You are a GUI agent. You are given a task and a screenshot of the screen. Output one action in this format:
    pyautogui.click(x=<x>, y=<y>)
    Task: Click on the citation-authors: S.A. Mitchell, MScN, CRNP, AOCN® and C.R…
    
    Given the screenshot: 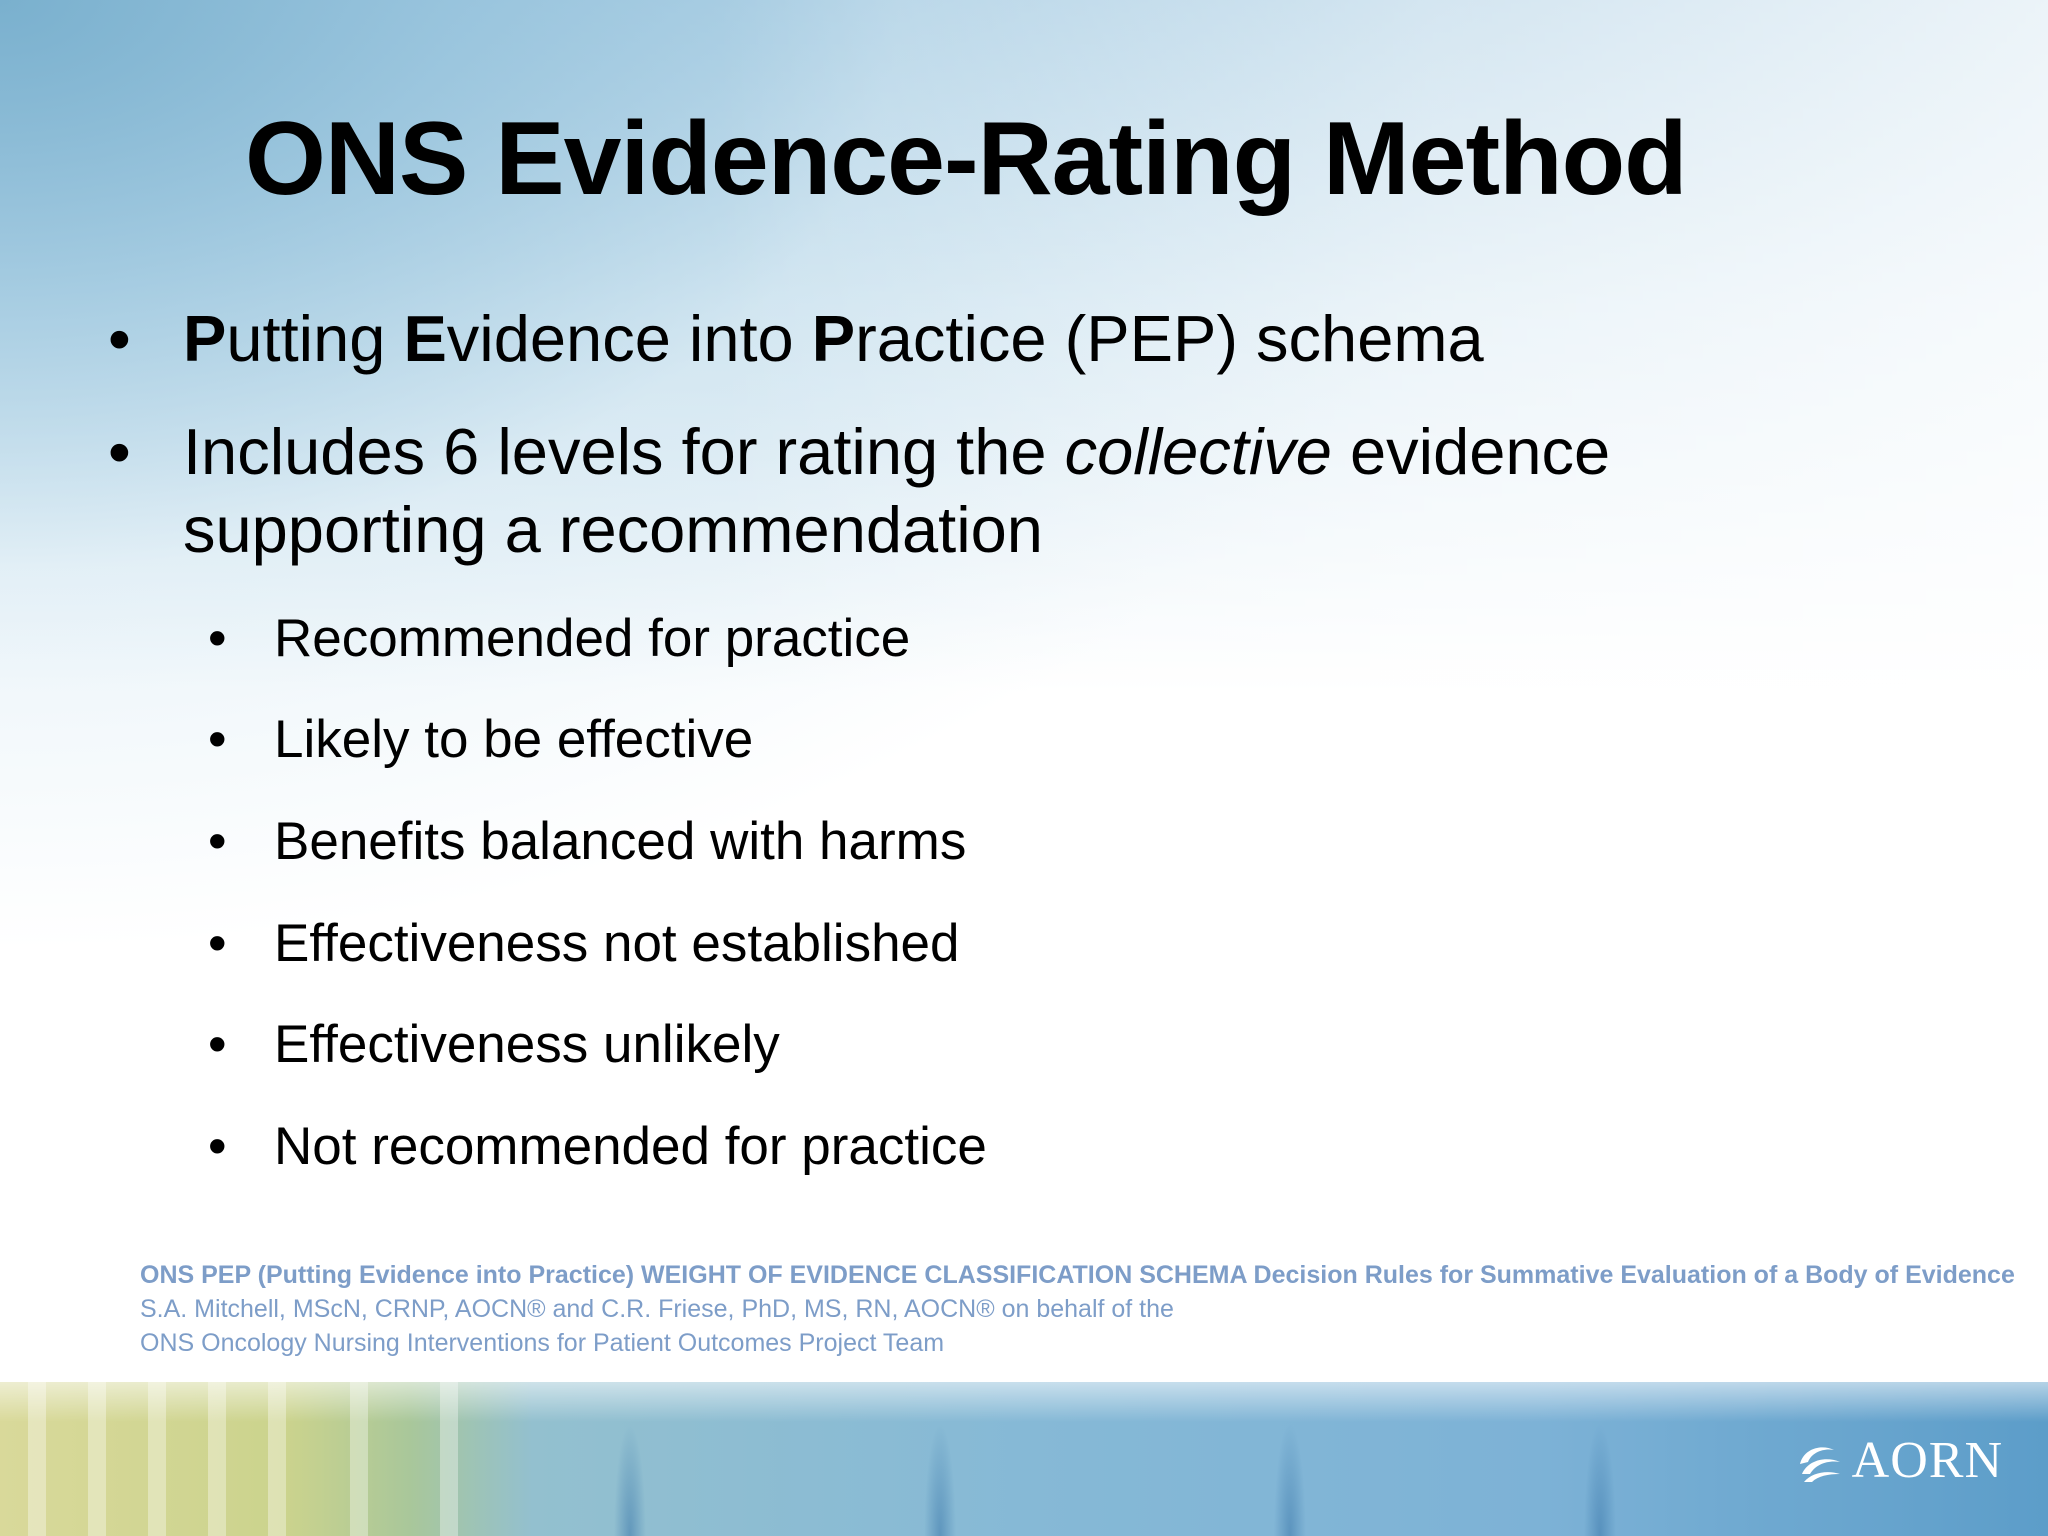 What is the action you would take?
    pyautogui.click(x=657, y=1309)
    